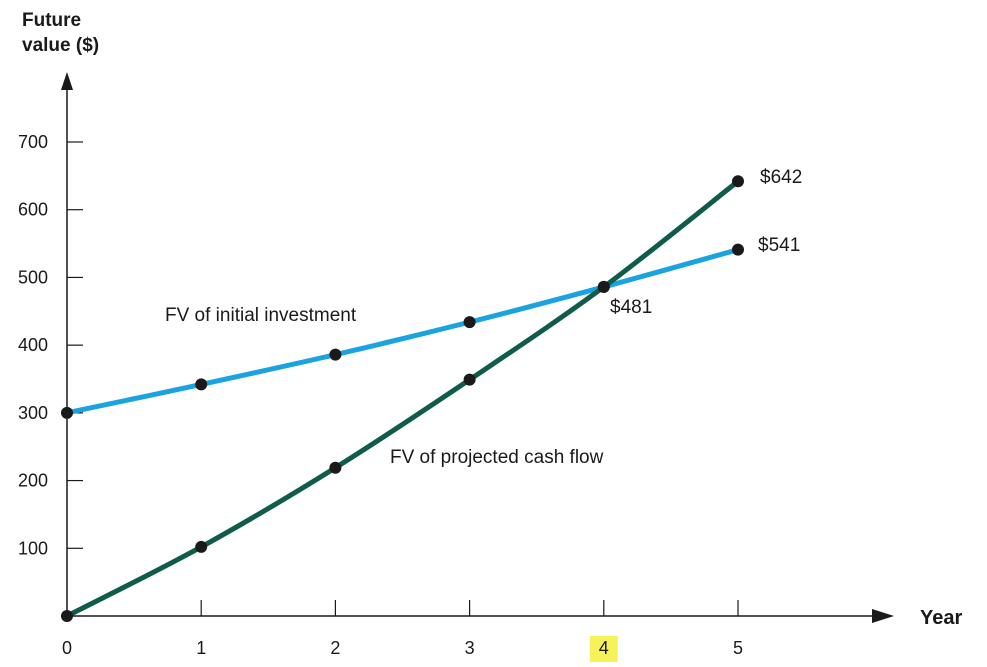 The image size is (987, 667). What do you see at coordinates (261, 315) in the screenshot?
I see `series-label-initial: FV of initial investment` at bounding box center [261, 315].